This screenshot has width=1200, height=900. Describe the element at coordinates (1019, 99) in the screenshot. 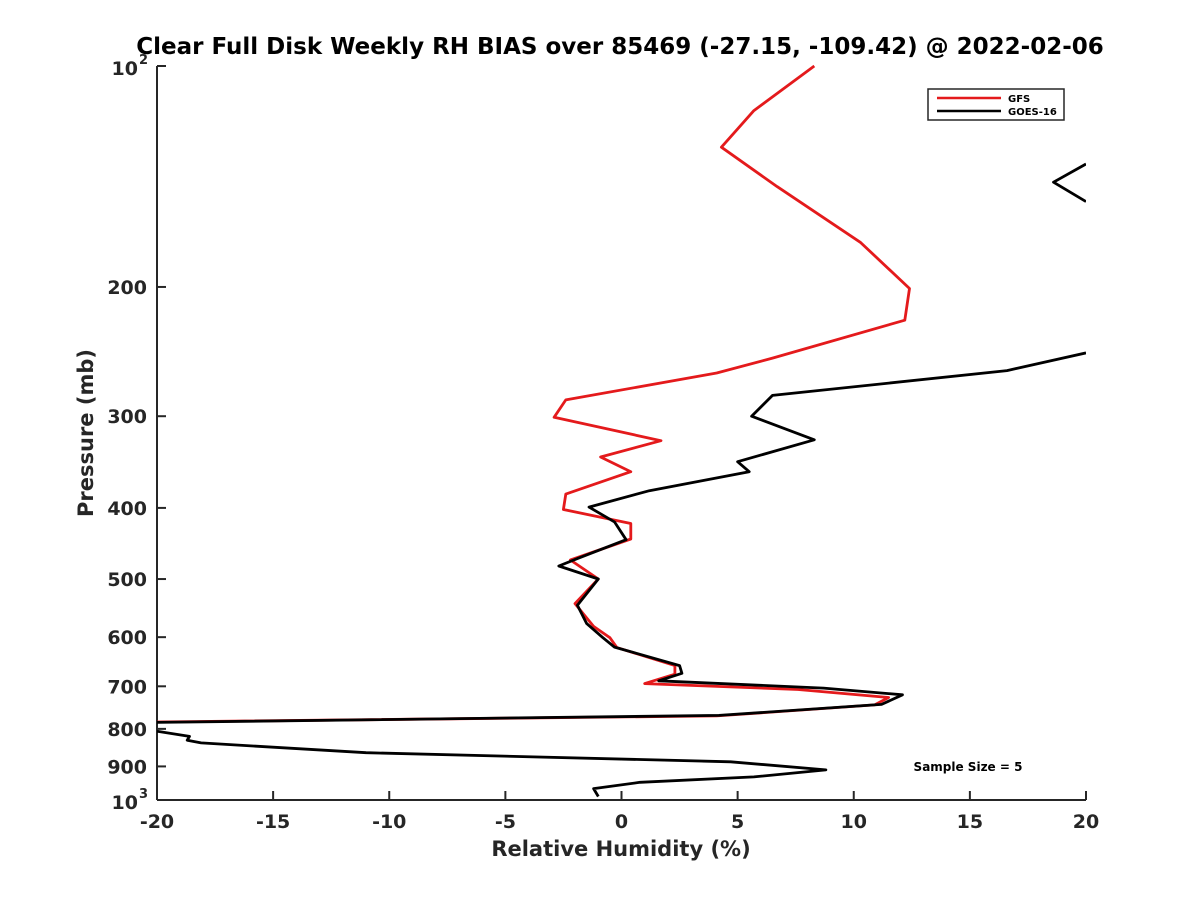

I see `legend-entry: GFS` at that location.